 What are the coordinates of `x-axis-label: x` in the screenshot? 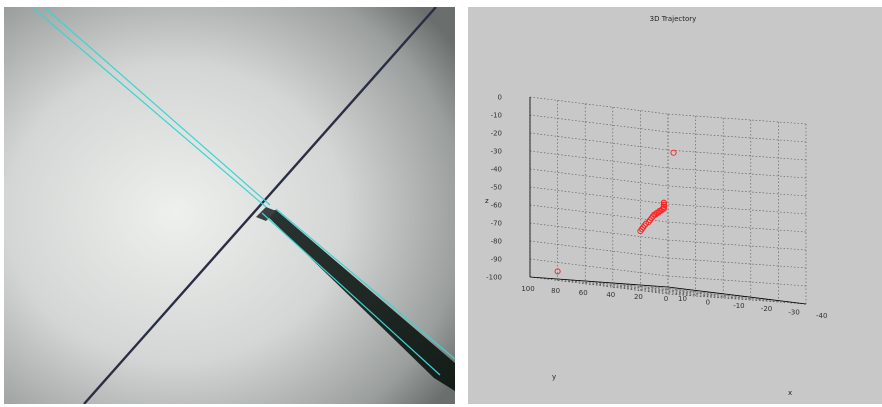 It's located at (790, 393).